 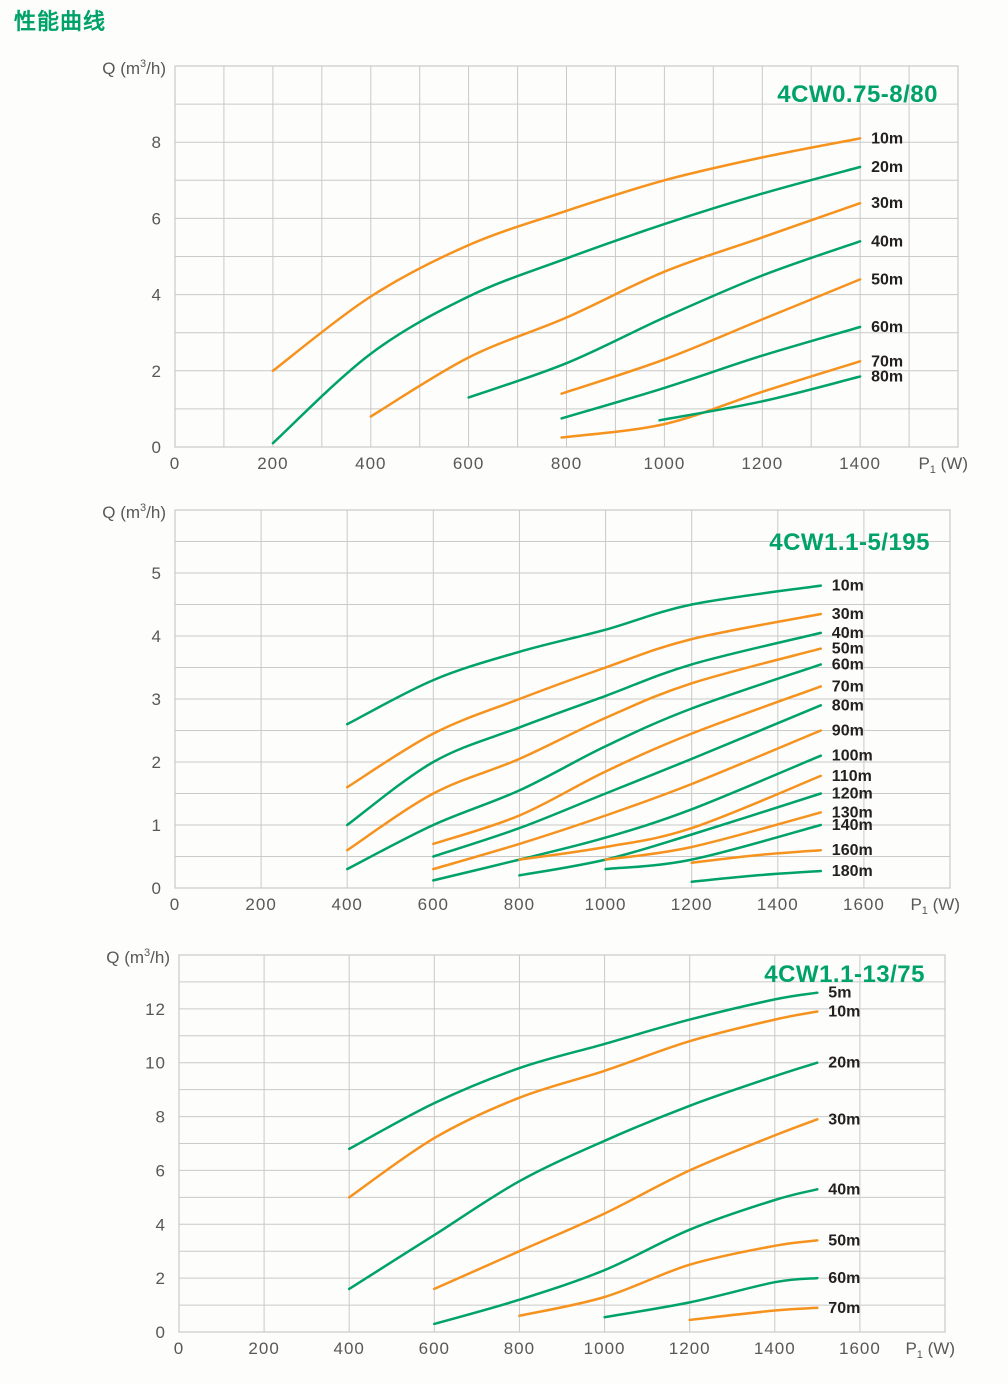 What do you see at coordinates (713, 847) in the screenshot?
I see `curve-140m` at bounding box center [713, 847].